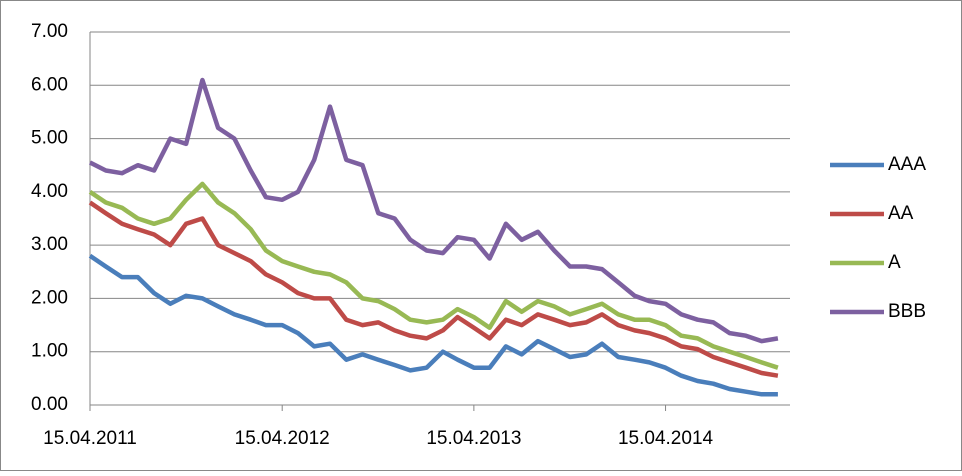  I want to click on y-tick-label: 1.00, so click(49, 351).